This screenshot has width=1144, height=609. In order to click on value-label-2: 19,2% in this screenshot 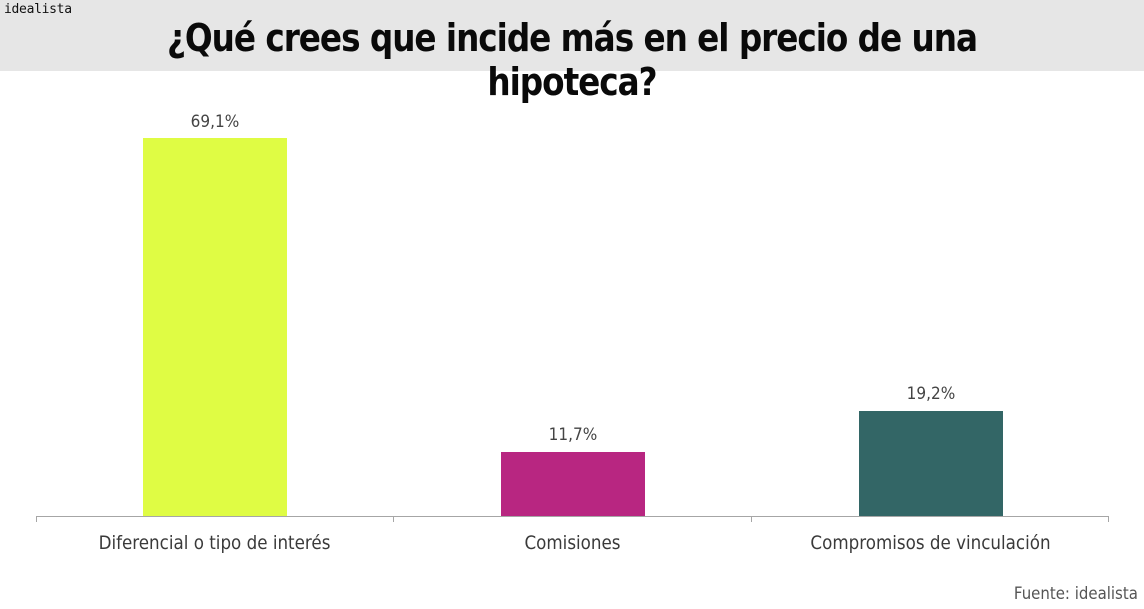, I will do `click(931, 394)`.